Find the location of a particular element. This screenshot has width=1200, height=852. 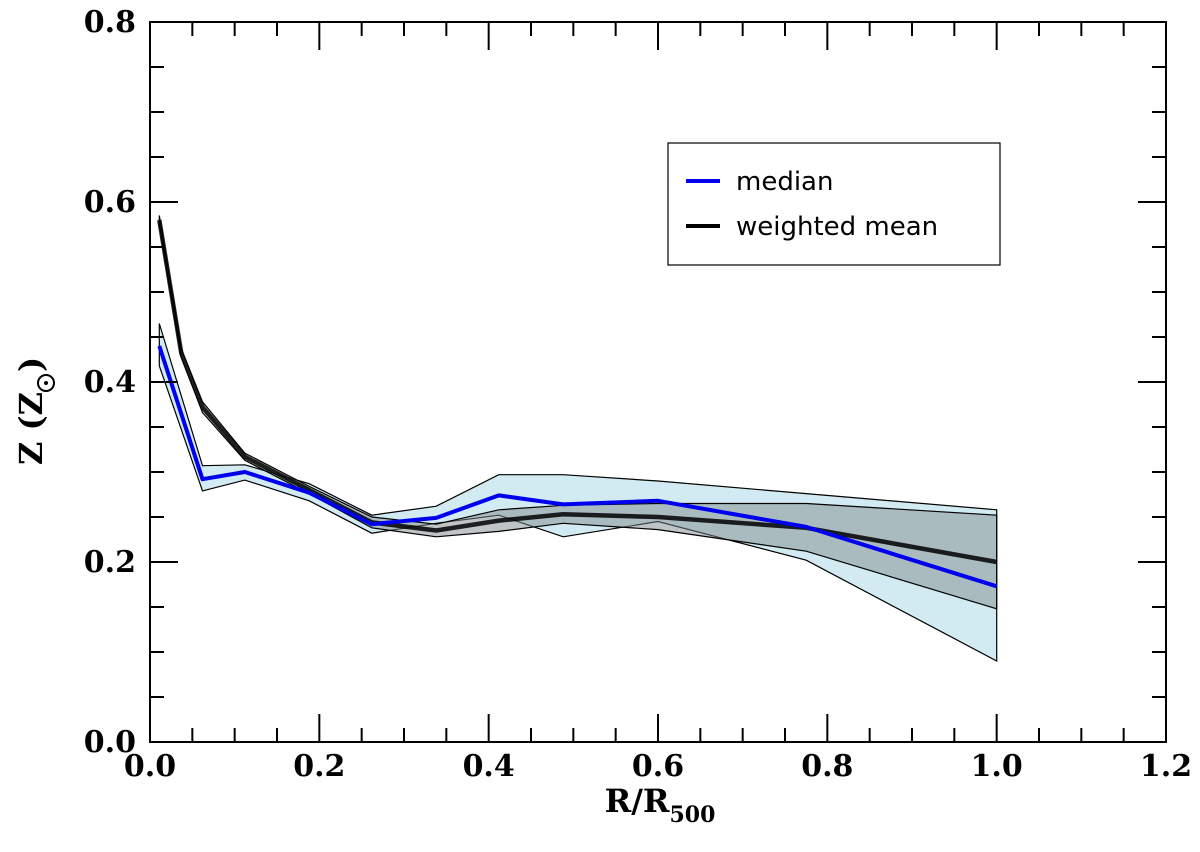

x-tick-label: 0.4 is located at coordinates (489, 766).